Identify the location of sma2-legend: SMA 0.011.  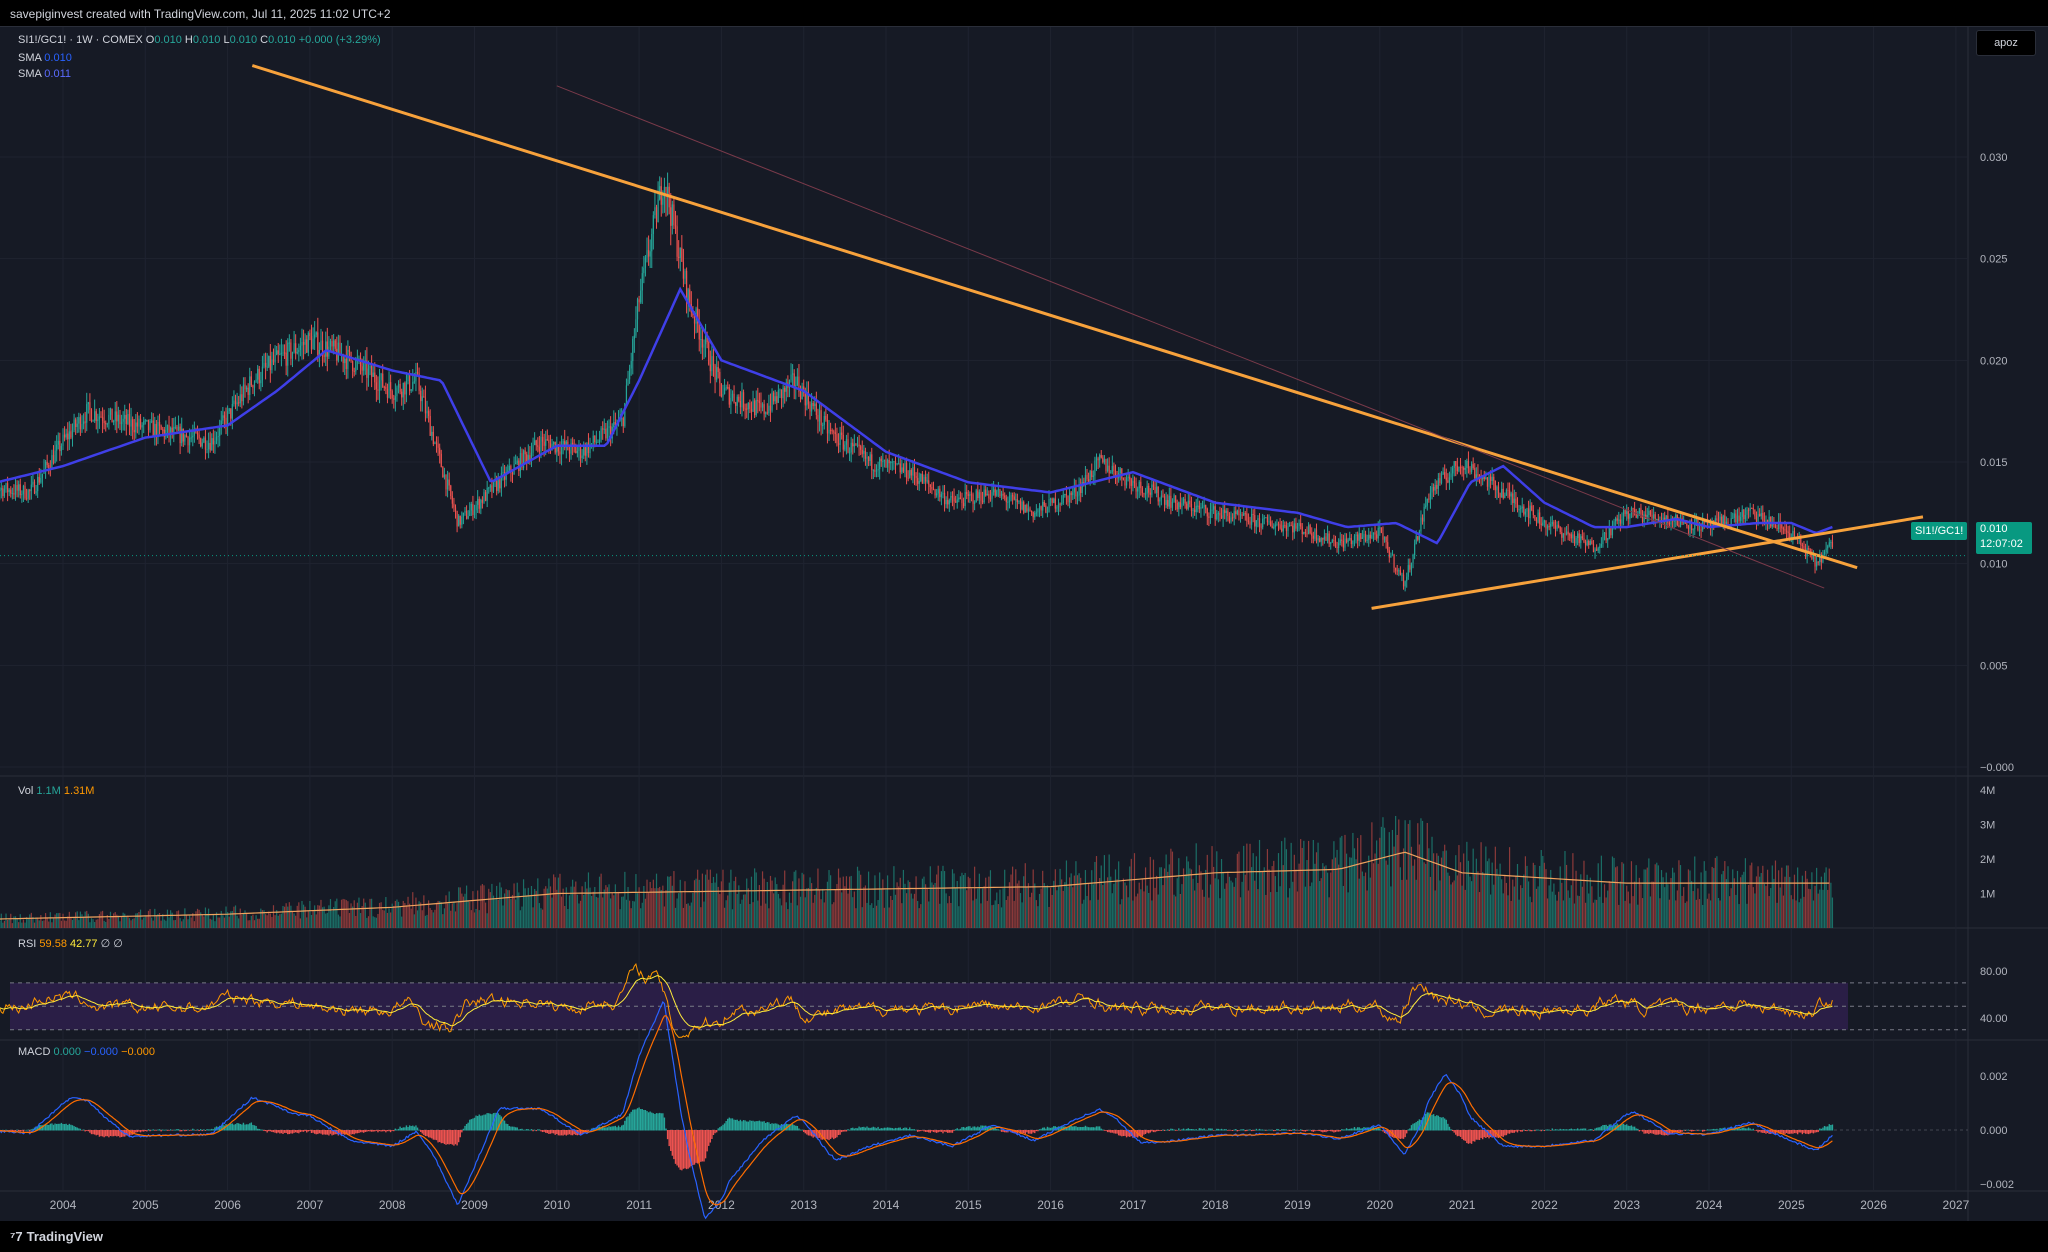
(44, 74).